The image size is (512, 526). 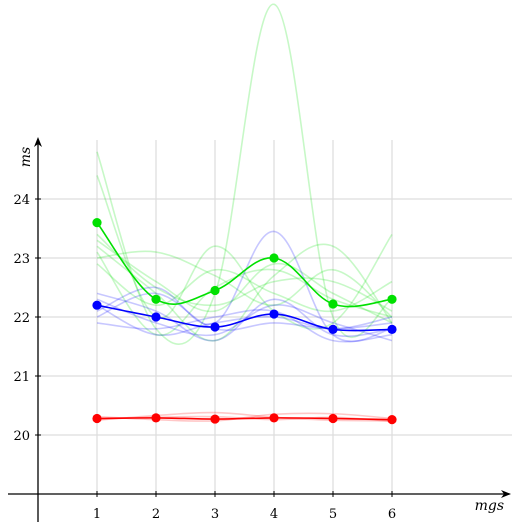 What do you see at coordinates (333, 514) in the screenshot?
I see `x-tick-label-5: 5` at bounding box center [333, 514].